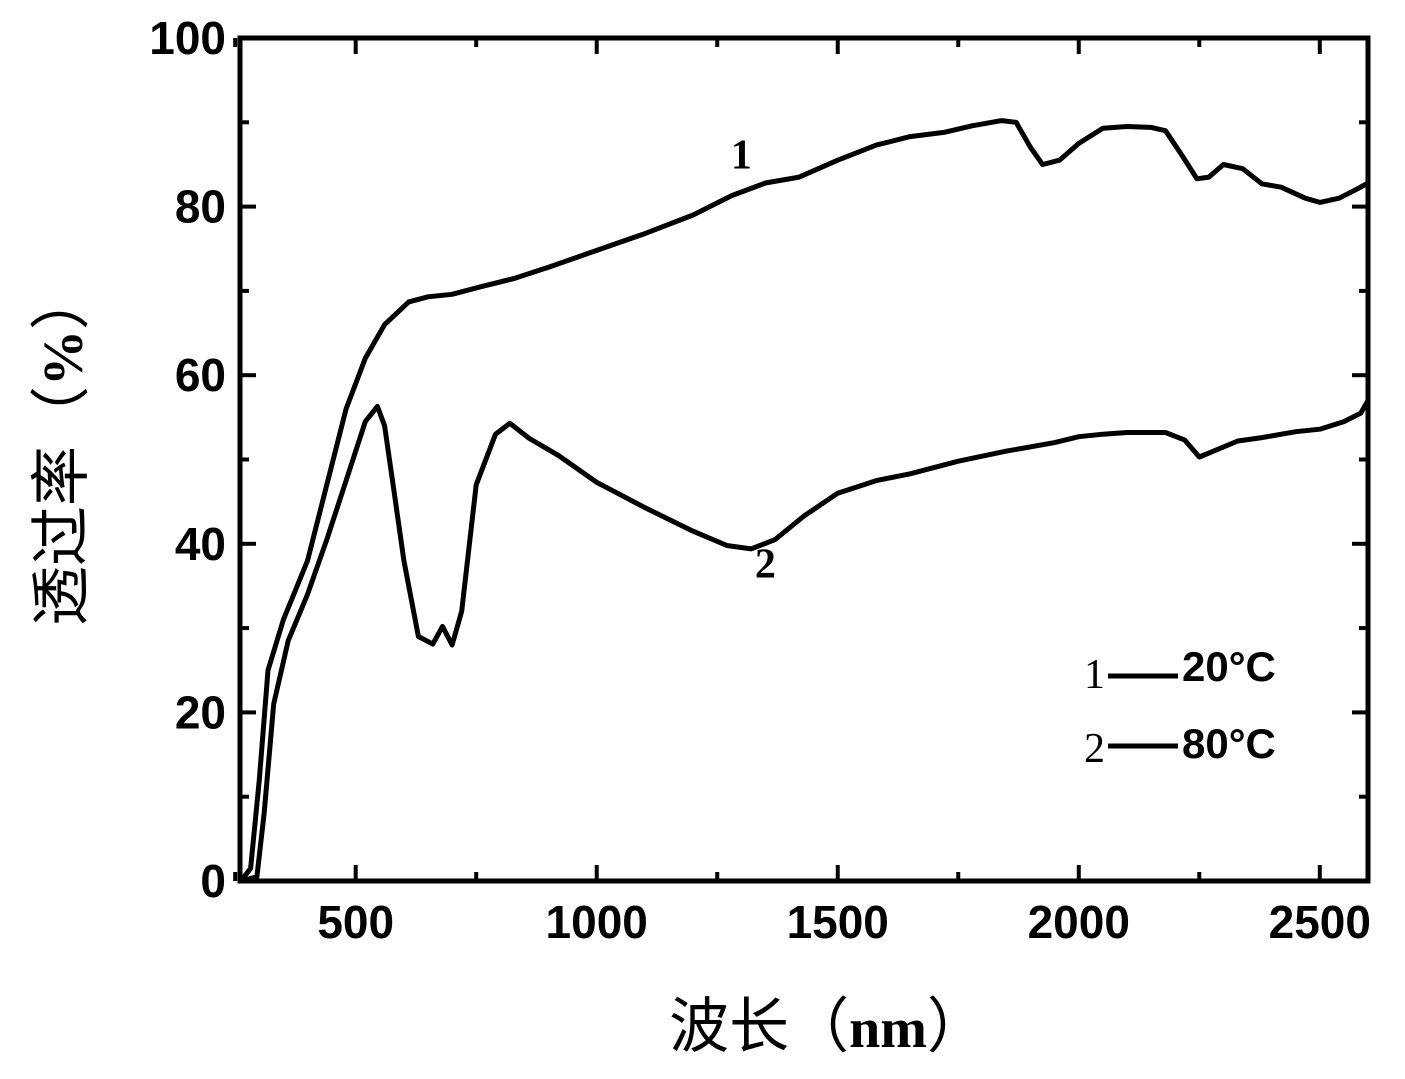  What do you see at coordinates (64, 358) in the screenshot?
I see `y-axis-title-unit: %` at bounding box center [64, 358].